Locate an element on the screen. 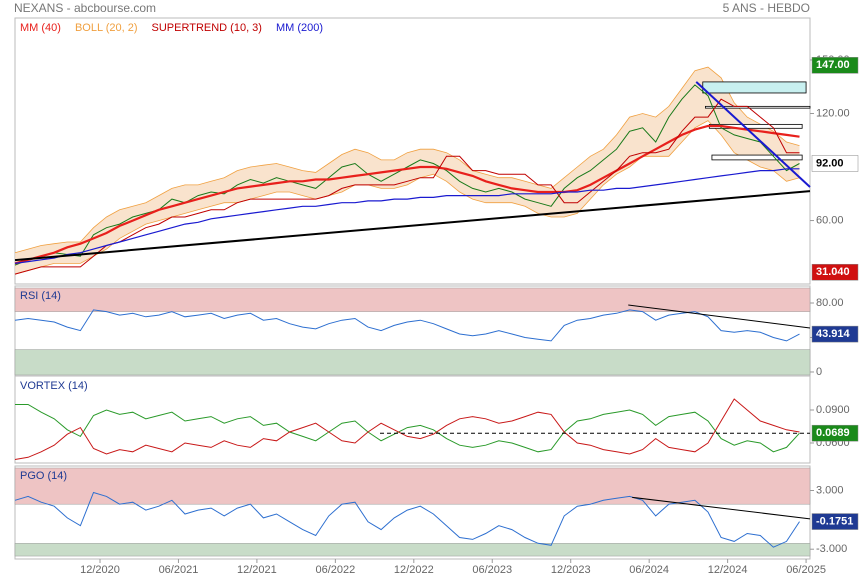  legend-entry: MM (200) is located at coordinates (299, 28).